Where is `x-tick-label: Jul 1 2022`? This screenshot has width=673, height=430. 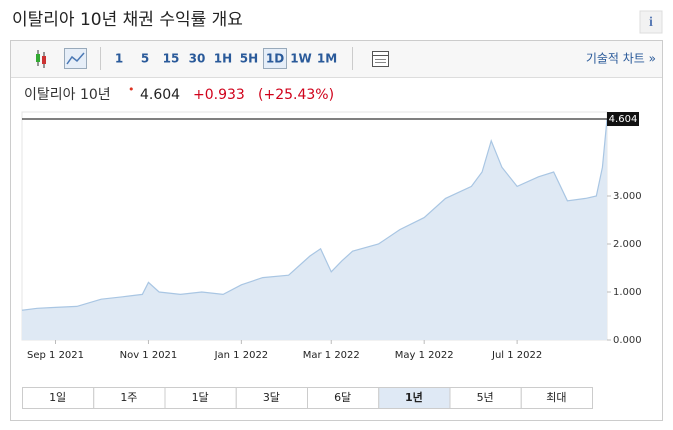 x-tick-label: Jul 1 2022 is located at coordinates (516, 355).